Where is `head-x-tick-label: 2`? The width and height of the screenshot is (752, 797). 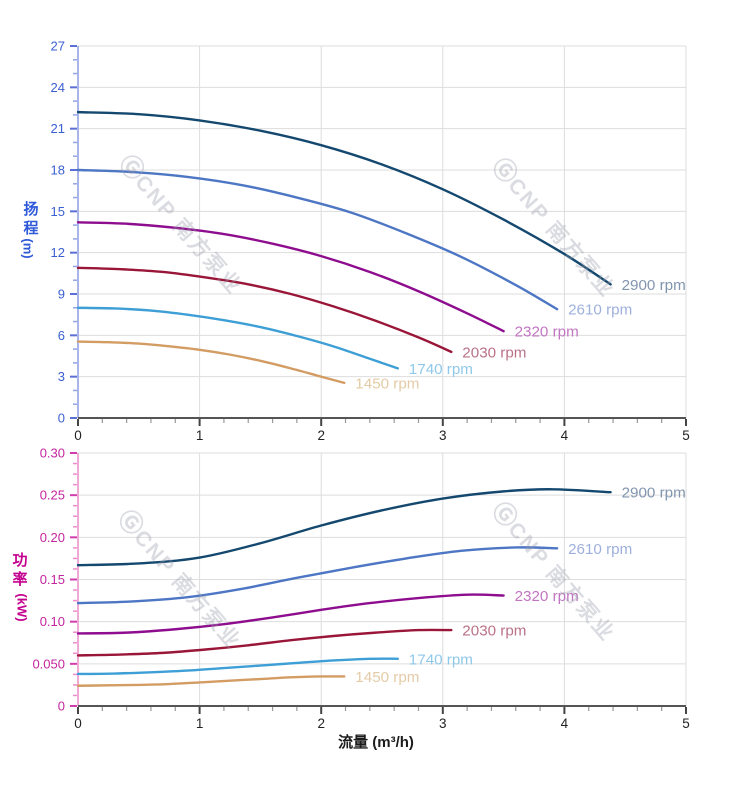
head-x-tick-label: 2 is located at coordinates (321, 435).